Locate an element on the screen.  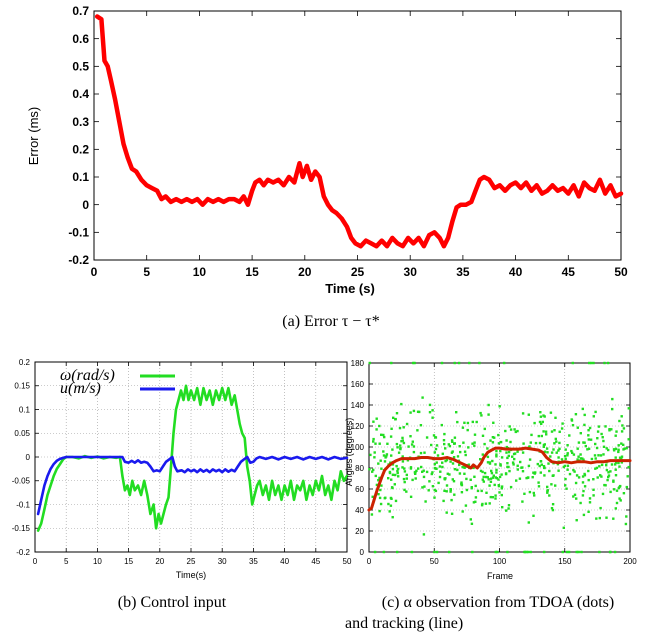
x-tick-label: 150 is located at coordinates (565, 561).